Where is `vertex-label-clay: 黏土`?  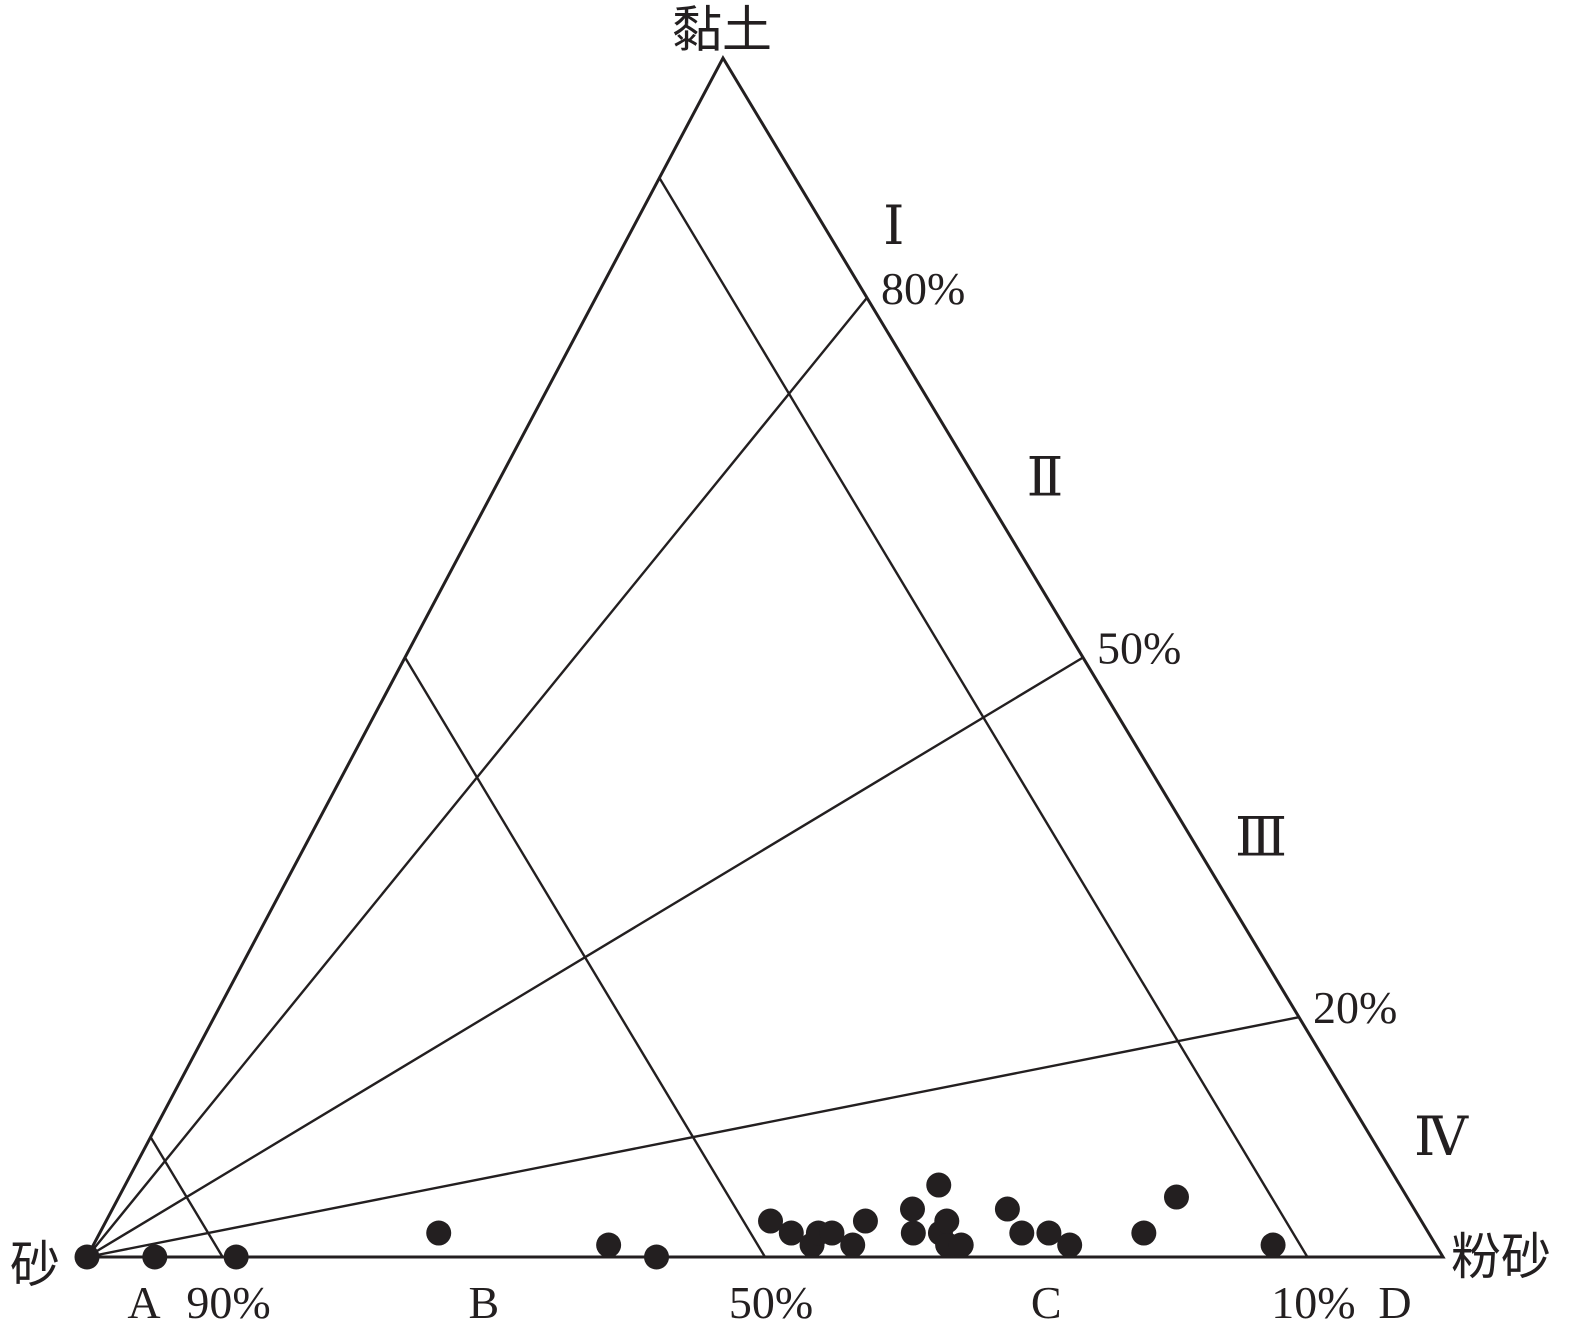
vertex-label-clay: 黏土 is located at coordinates (722, 30).